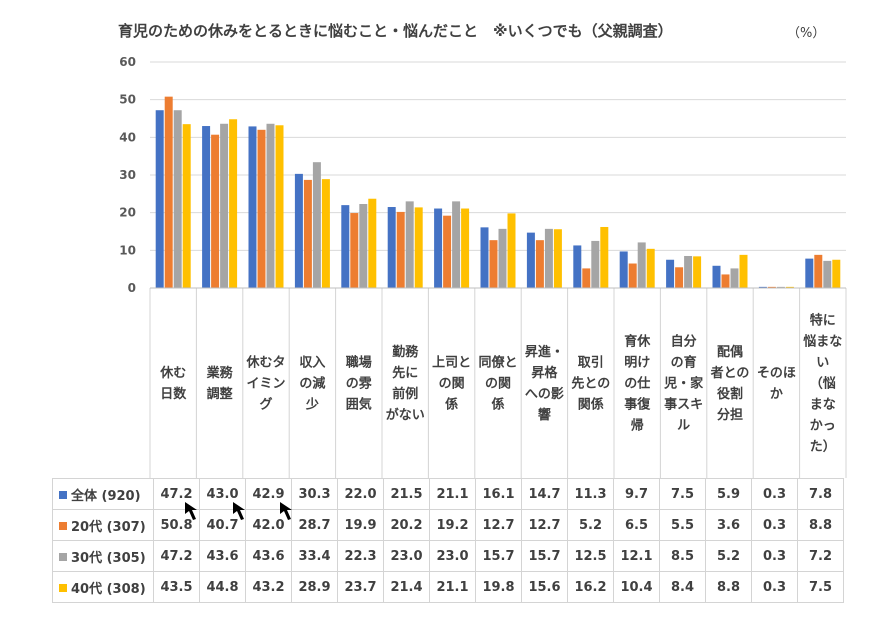 The width and height of the screenshot is (879, 619). I want to click on table-cell: 21.5, so click(406, 494).